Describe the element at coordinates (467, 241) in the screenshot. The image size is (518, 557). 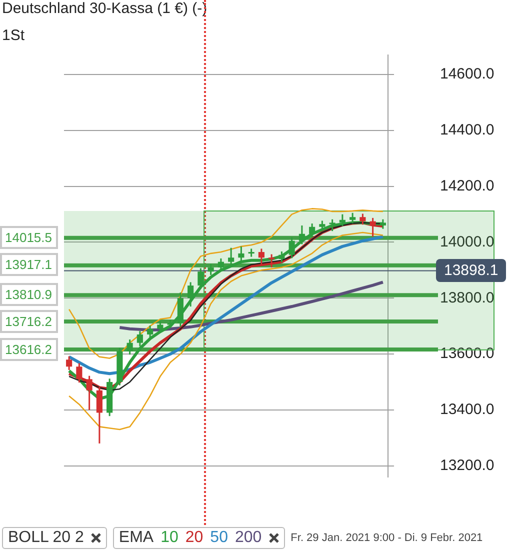
I see `y-tick-label: 14000.0` at that location.